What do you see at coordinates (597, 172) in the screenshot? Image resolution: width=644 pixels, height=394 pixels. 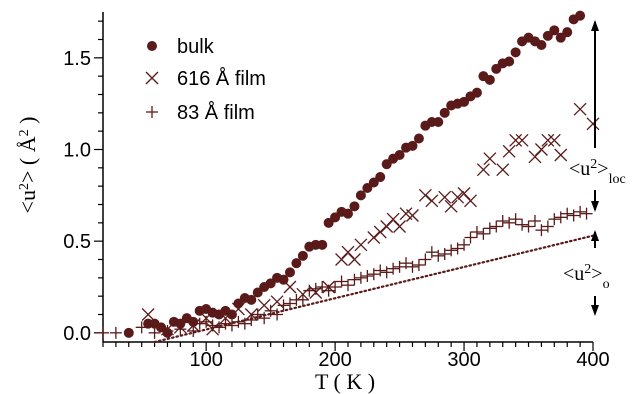 I see `annotation-u2-loc: <u2>loc` at bounding box center [597, 172].